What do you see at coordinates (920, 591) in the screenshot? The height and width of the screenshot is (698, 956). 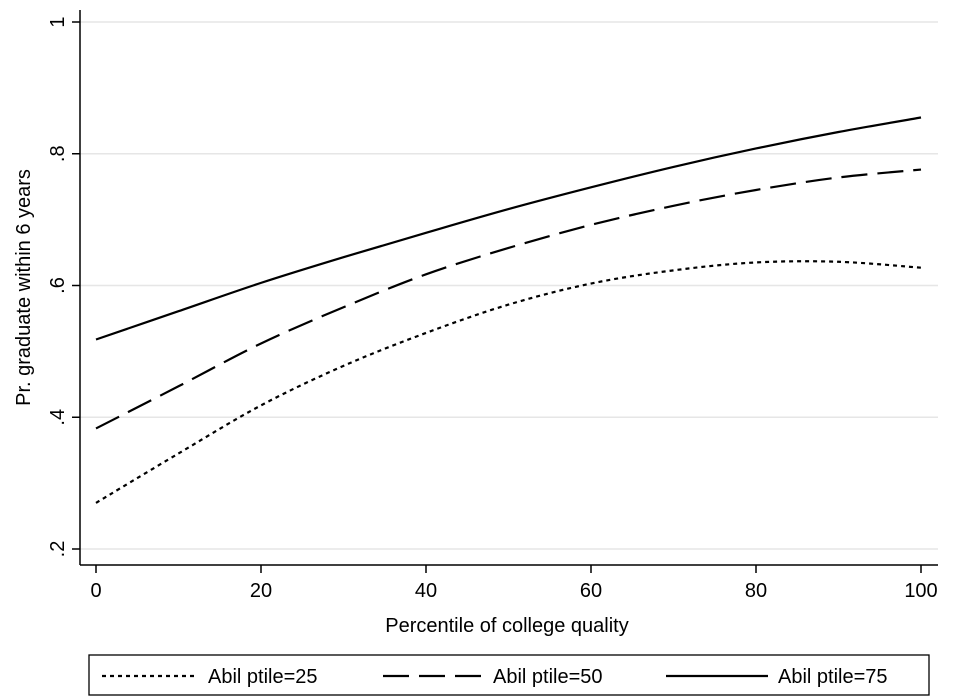 I see `x-tick-label: 100` at bounding box center [920, 591].